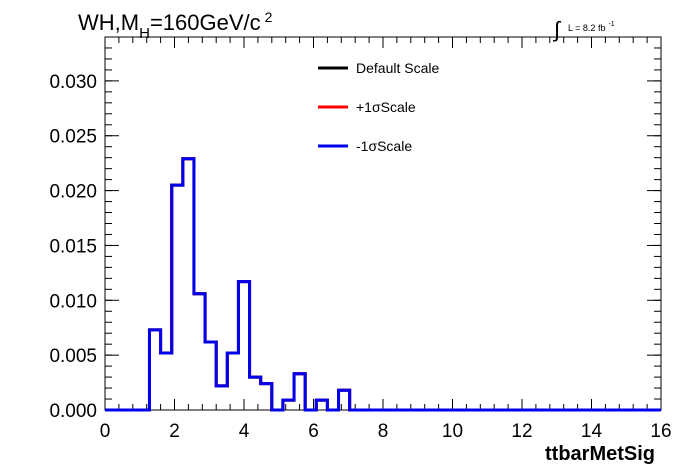 The height and width of the screenshot is (472, 696). What do you see at coordinates (105, 431) in the screenshot?
I see `x-tick-label: 0` at bounding box center [105, 431].